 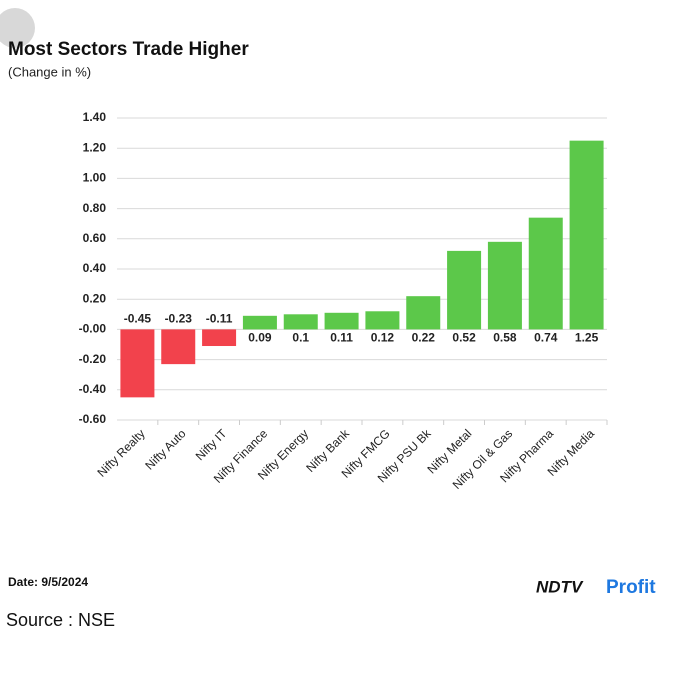 I want to click on date: Date: 9/5/2024, so click(x=48, y=582).